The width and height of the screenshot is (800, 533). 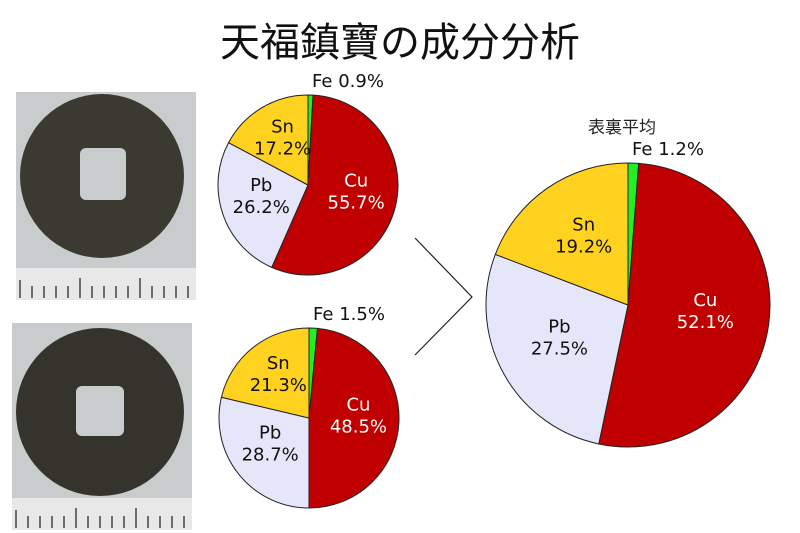 What do you see at coordinates (278, 385) in the screenshot?
I see `slice-value: 21.3%` at bounding box center [278, 385].